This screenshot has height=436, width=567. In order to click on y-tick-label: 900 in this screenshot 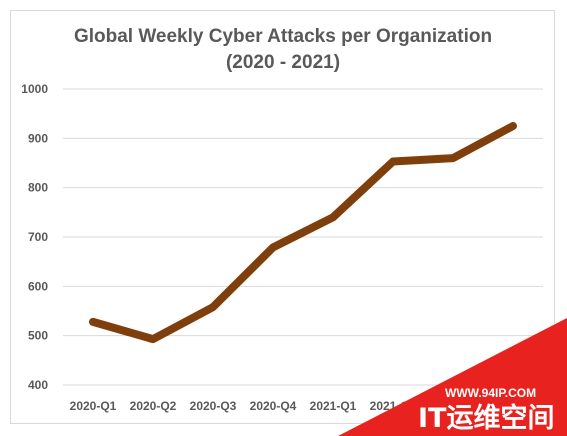, I will do `click(38, 138)`.